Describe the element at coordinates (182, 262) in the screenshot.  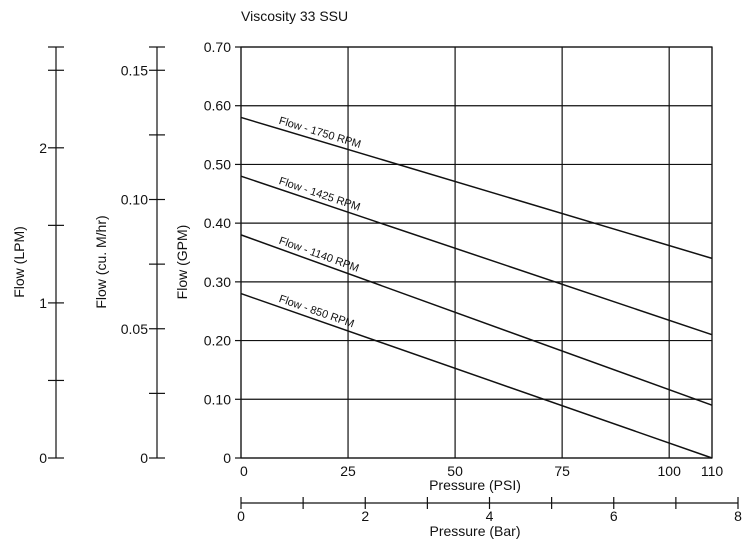
I see `y-axis-label-gpm: Flow (GPM)` at that location.